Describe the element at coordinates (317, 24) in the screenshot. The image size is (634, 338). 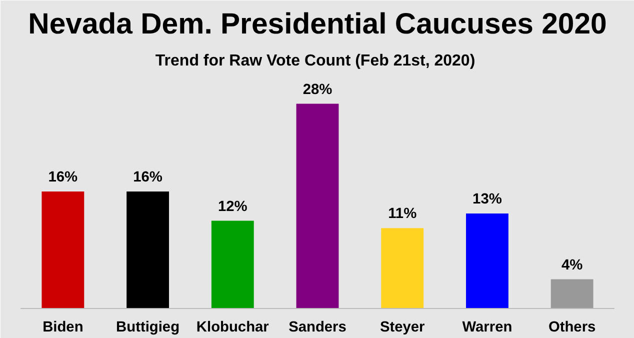
I see `chart-title: Nevada Dem. Presidential Caucuses 2020` at that location.